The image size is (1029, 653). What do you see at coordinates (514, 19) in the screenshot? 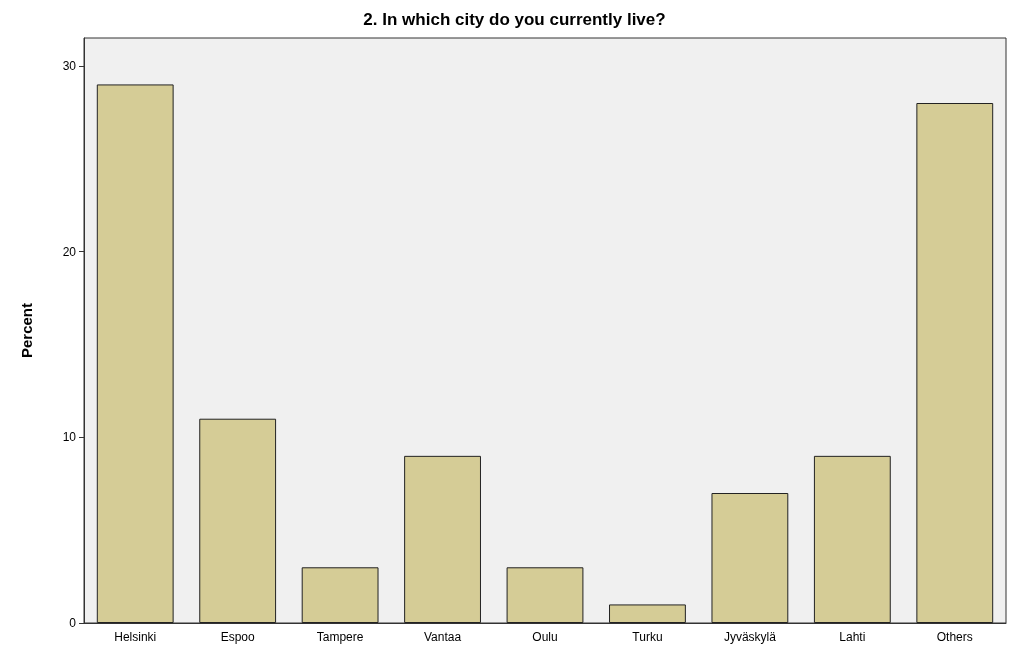
I see `chart-title: 2. In which city do you currently live?` at bounding box center [514, 19].